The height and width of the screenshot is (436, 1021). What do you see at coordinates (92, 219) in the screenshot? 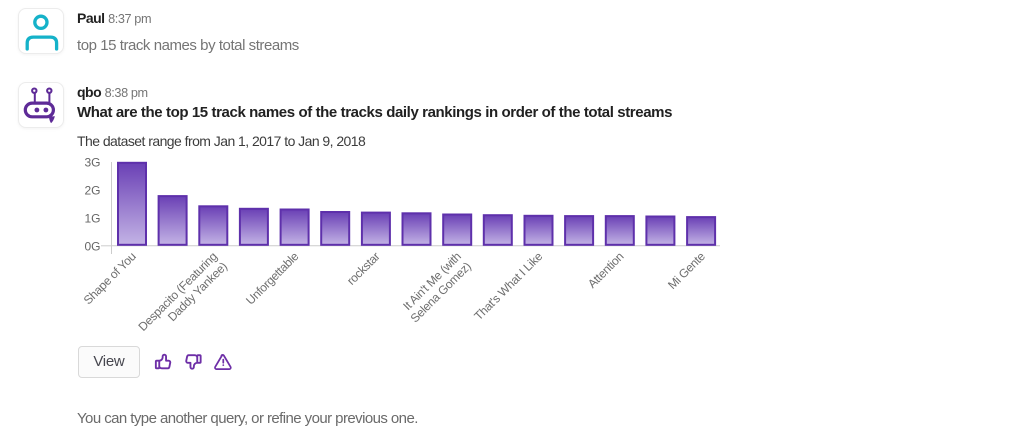
I see `svg-text: 1G` at bounding box center [92, 219].